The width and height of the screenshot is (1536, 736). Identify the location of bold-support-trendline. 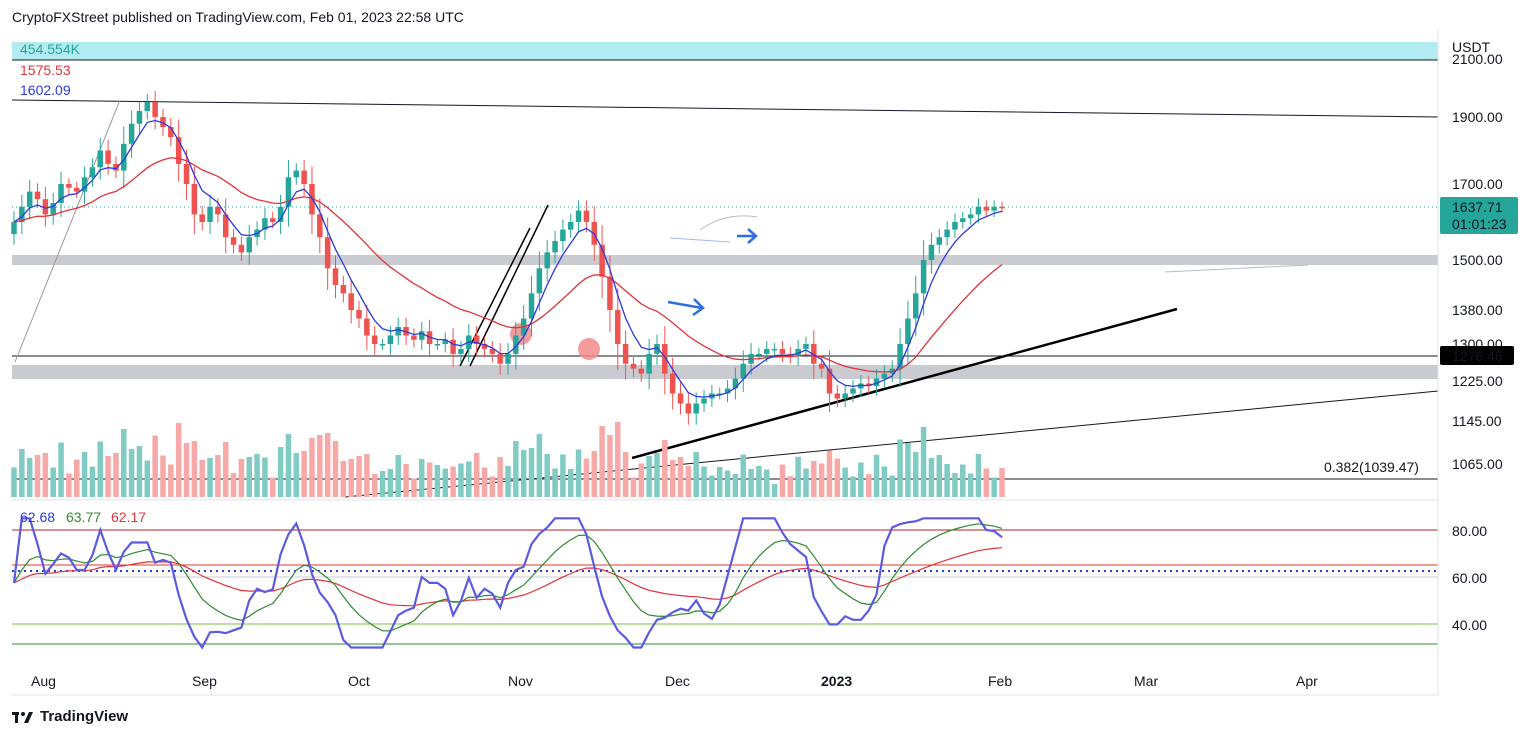
(904, 383).